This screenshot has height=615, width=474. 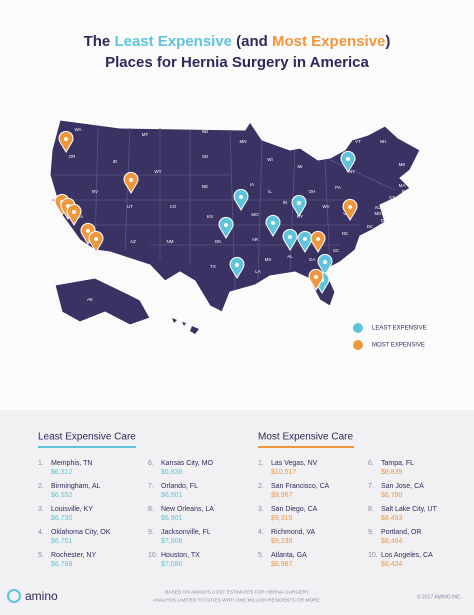 What do you see at coordinates (172, 472) in the screenshot?
I see `price: $6,838` at bounding box center [172, 472].